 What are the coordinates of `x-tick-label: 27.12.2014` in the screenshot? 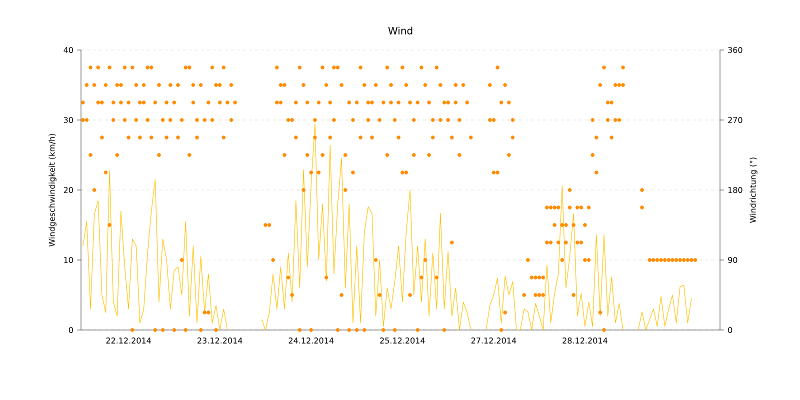 It's located at (493, 341).